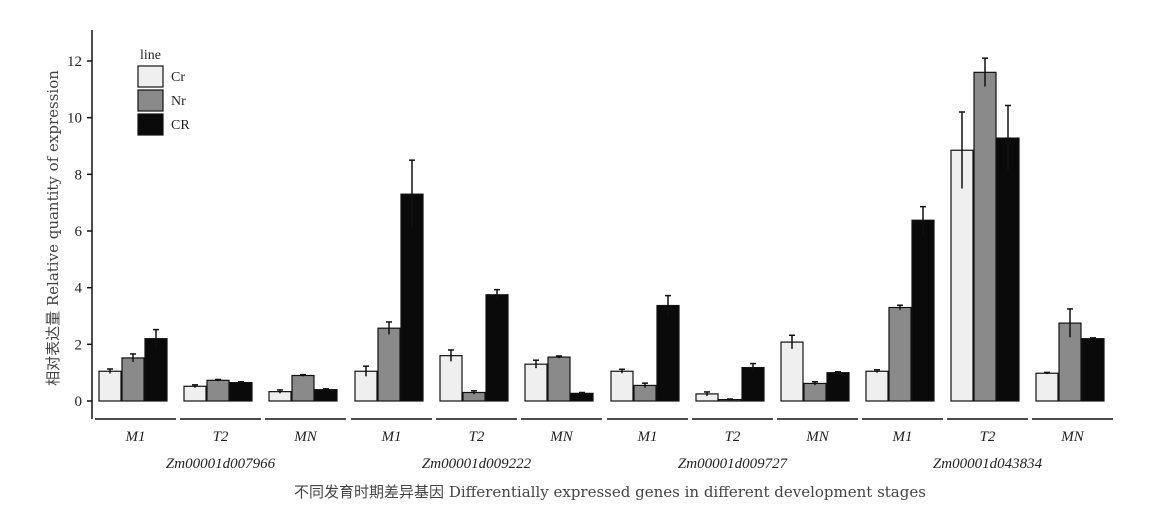 This screenshot has height=512, width=1160. Describe the element at coordinates (150, 100) in the screenshot. I see `legend-swatch-nr` at that location.